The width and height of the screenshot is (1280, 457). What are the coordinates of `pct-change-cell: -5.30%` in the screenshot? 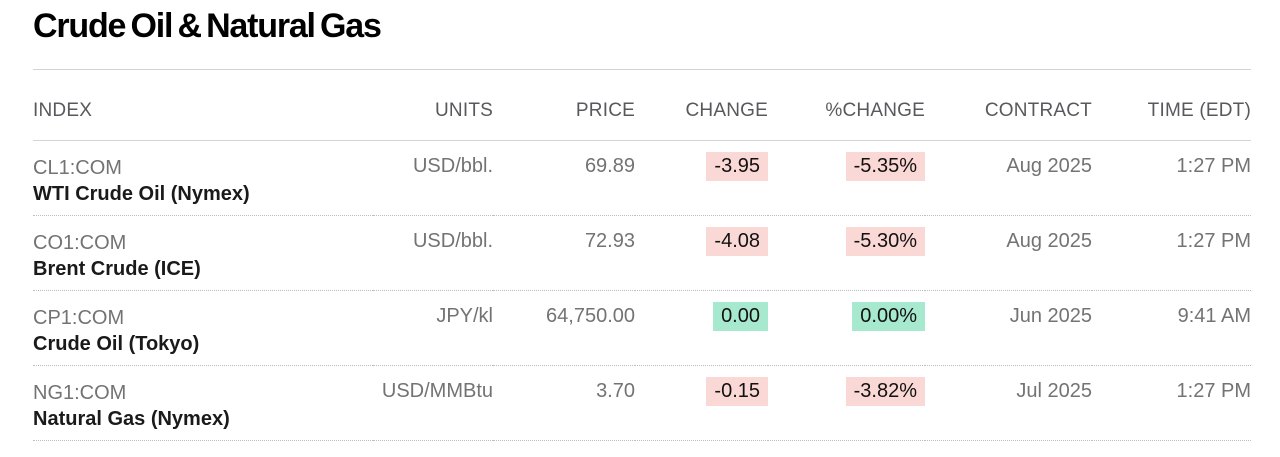 It's located at (846, 253).